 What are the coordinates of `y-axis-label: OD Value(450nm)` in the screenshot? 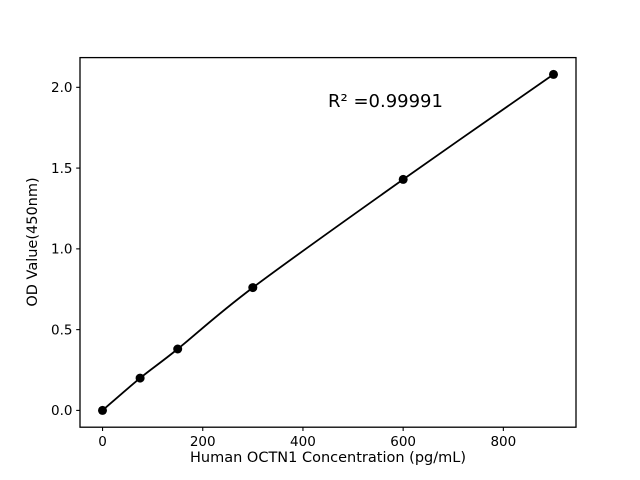 It's located at (33, 242).